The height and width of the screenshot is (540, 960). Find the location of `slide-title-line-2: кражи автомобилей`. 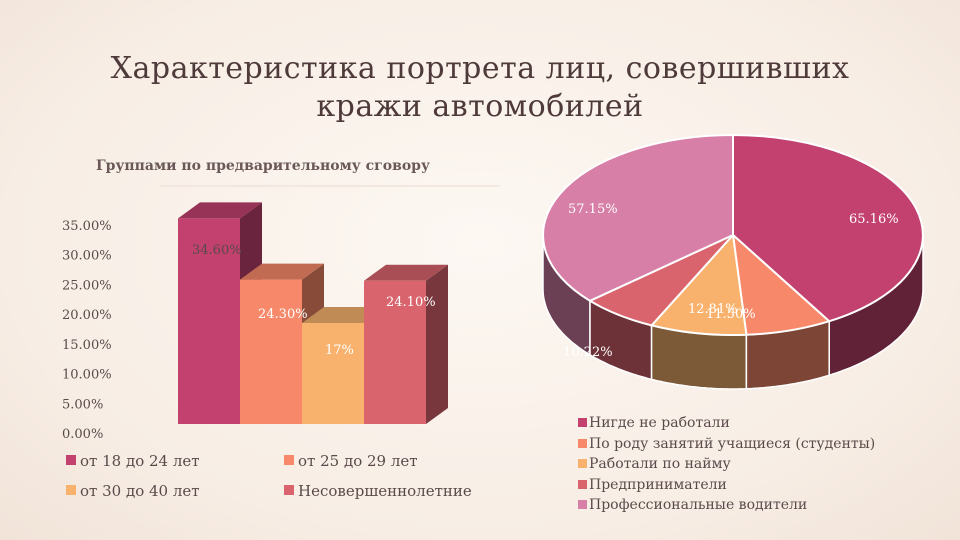

slide-title-line-2: кражи автомобилей is located at coordinates (480, 106).